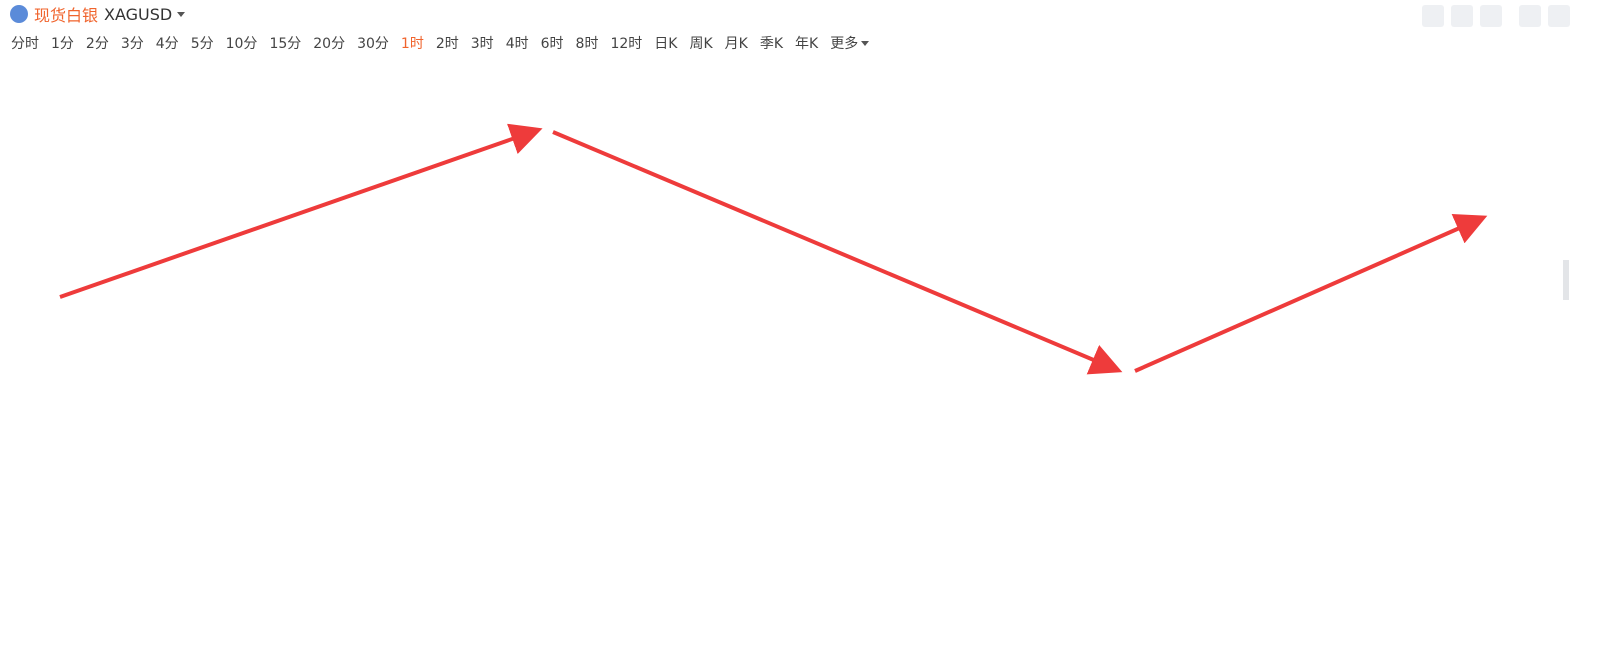 Image resolution: width=1615 pixels, height=663 pixels. What do you see at coordinates (1462, 16) in the screenshot?
I see `draw-tool` at bounding box center [1462, 16].